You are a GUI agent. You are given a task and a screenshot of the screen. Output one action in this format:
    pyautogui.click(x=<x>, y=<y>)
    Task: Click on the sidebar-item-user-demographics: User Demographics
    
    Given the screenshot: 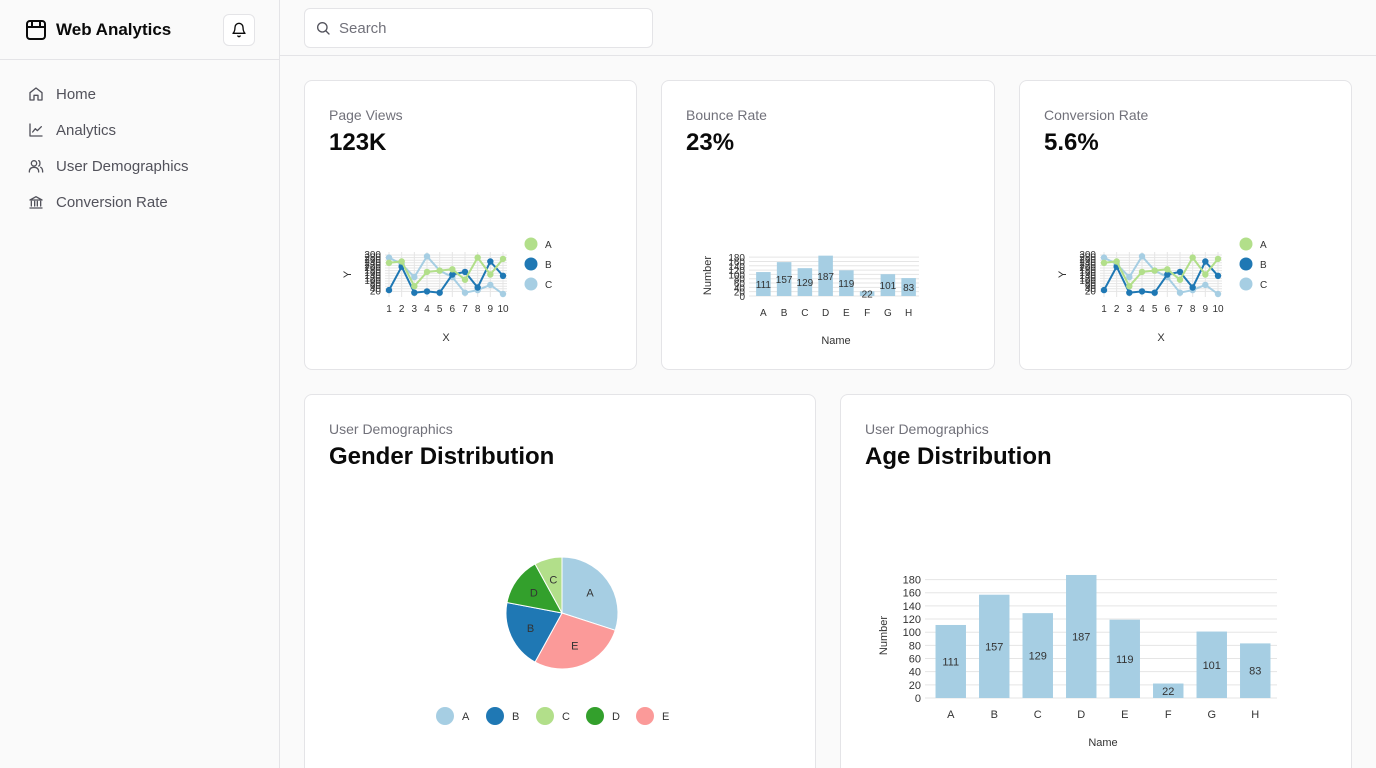 What is the action you would take?
    pyautogui.click(x=139, y=166)
    